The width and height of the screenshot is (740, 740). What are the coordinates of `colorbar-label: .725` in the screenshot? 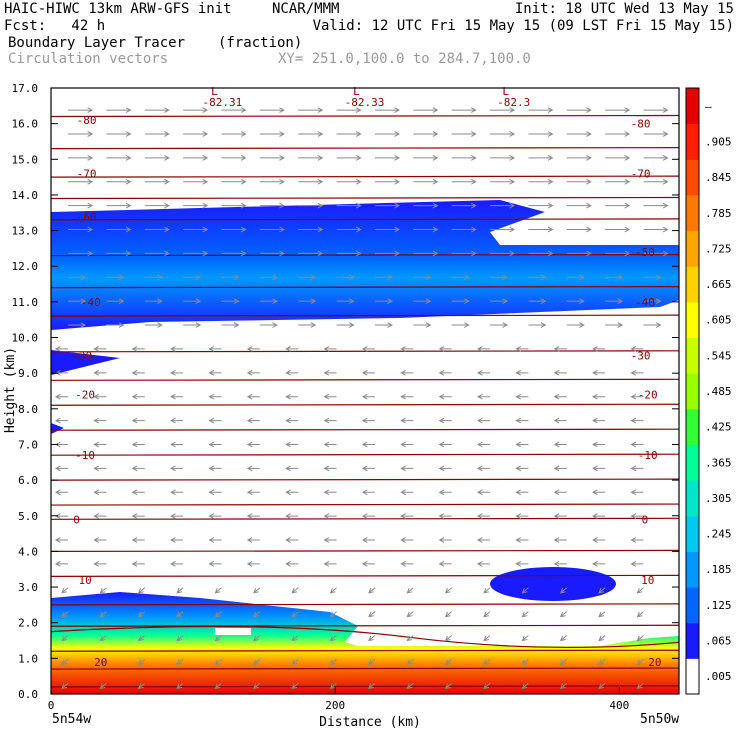 It's located at (718, 248).